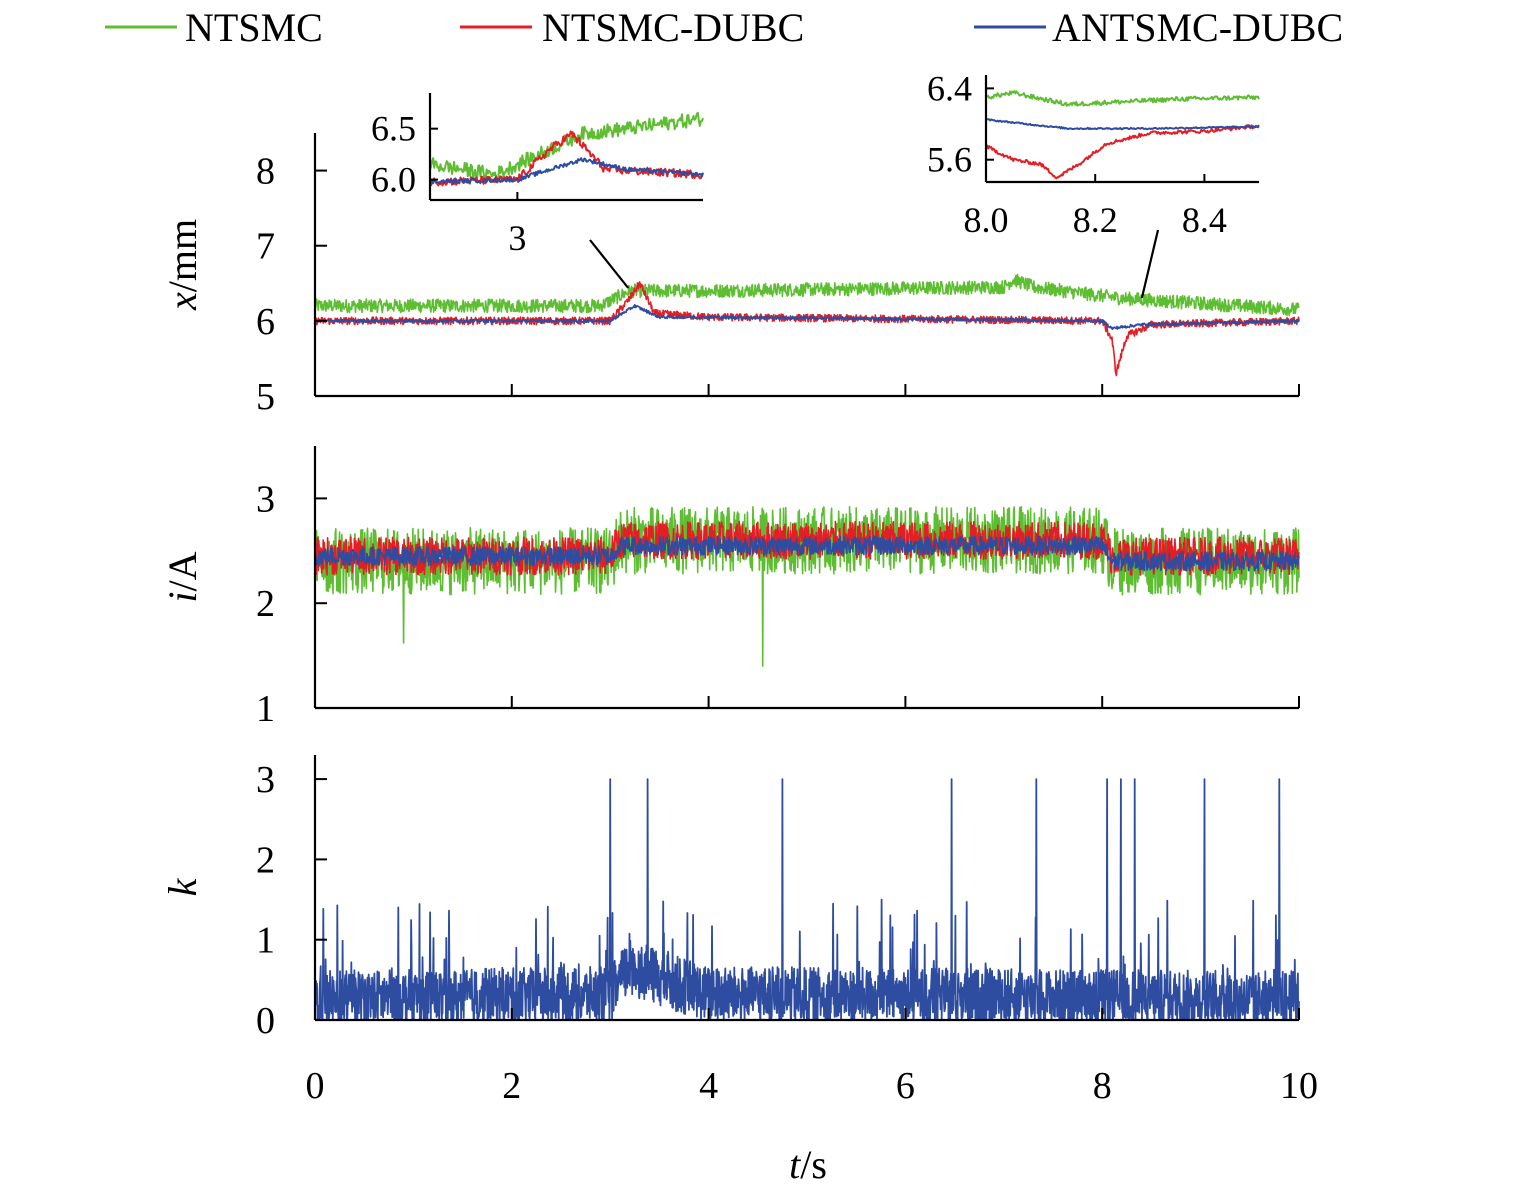  I want to click on y-tick-label-k: 1, so click(265, 941).